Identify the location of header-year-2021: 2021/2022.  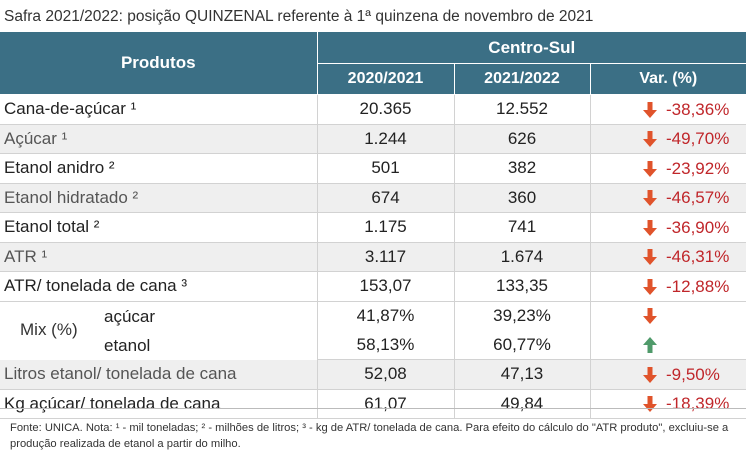
(522, 79).